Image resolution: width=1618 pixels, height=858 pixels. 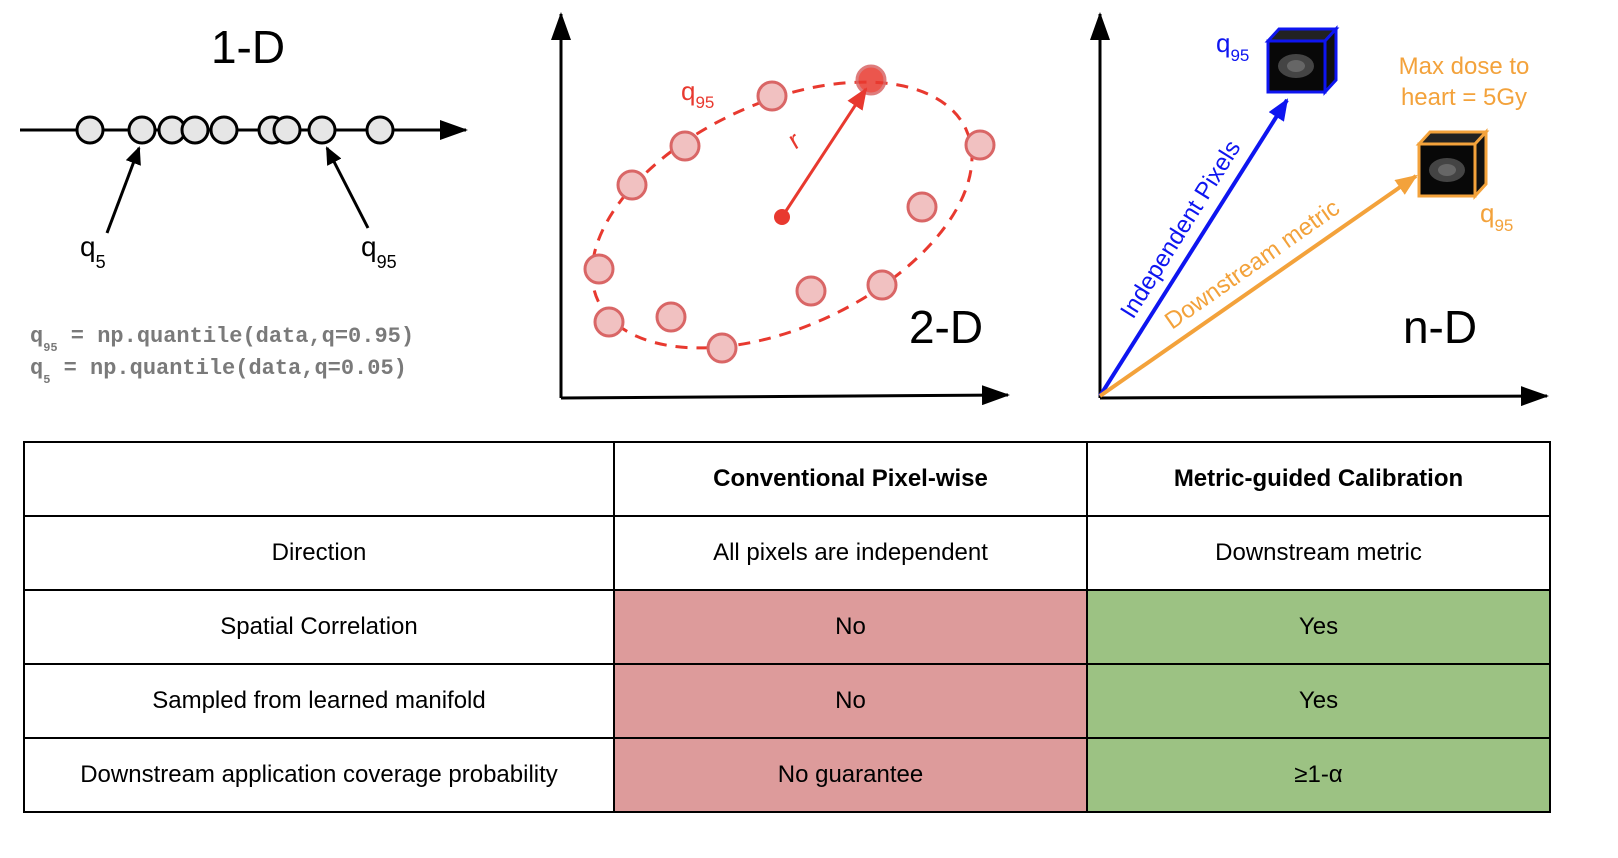 I want to click on ct-volume-cube-blue, so click(x=1302, y=60).